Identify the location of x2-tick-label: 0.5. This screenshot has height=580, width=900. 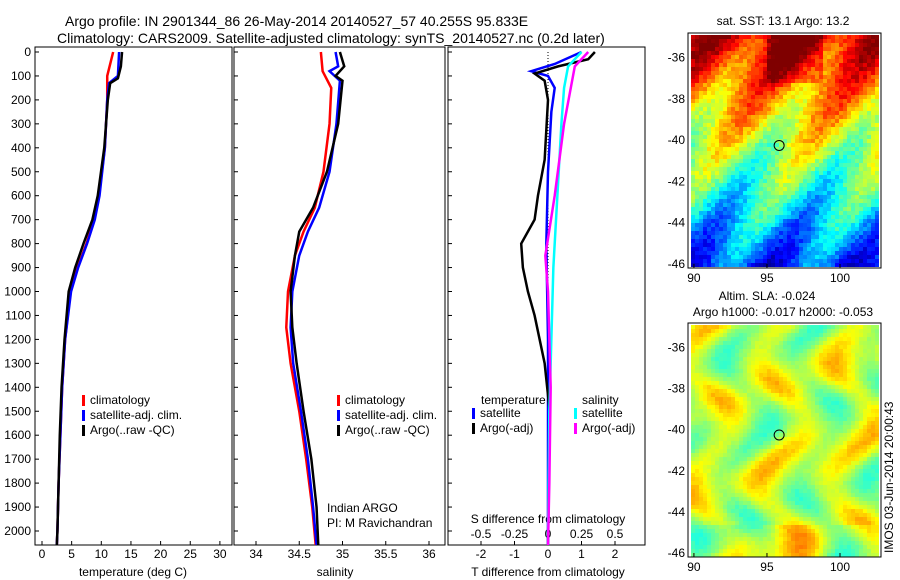
(615, 534).